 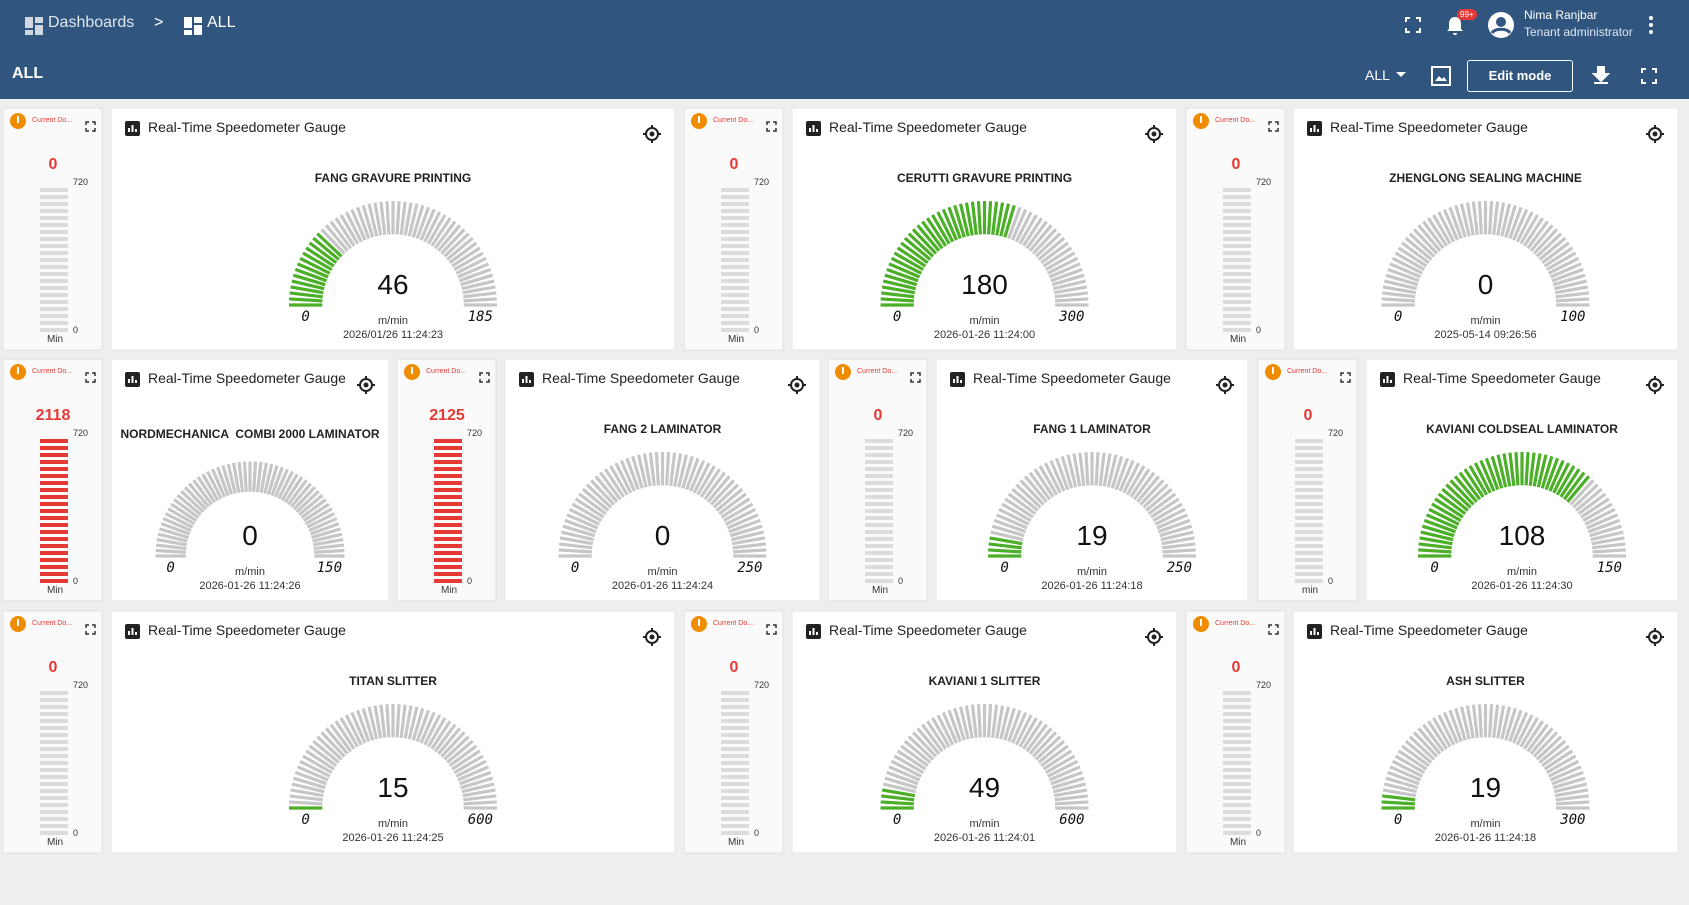 What do you see at coordinates (897, 317) in the screenshot?
I see `gauge-min: 0` at bounding box center [897, 317].